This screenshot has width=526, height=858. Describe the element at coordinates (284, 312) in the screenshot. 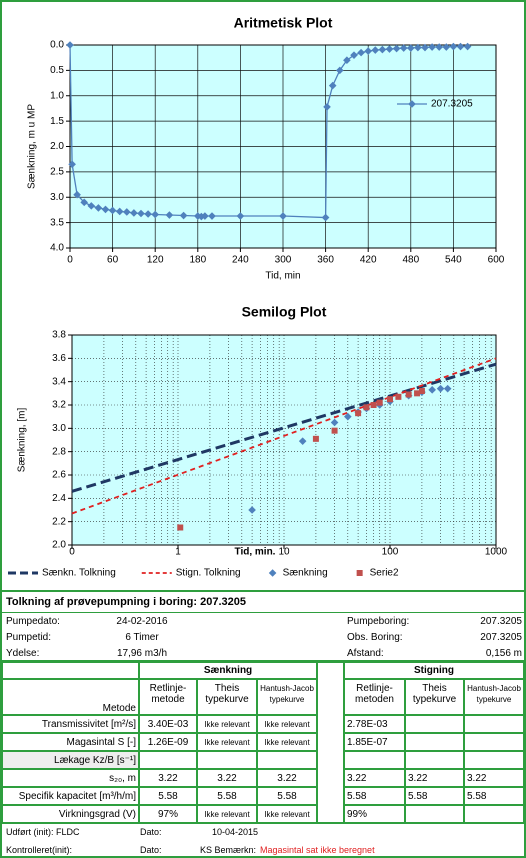

I see `chart-title: Semilog Plot` at that location.